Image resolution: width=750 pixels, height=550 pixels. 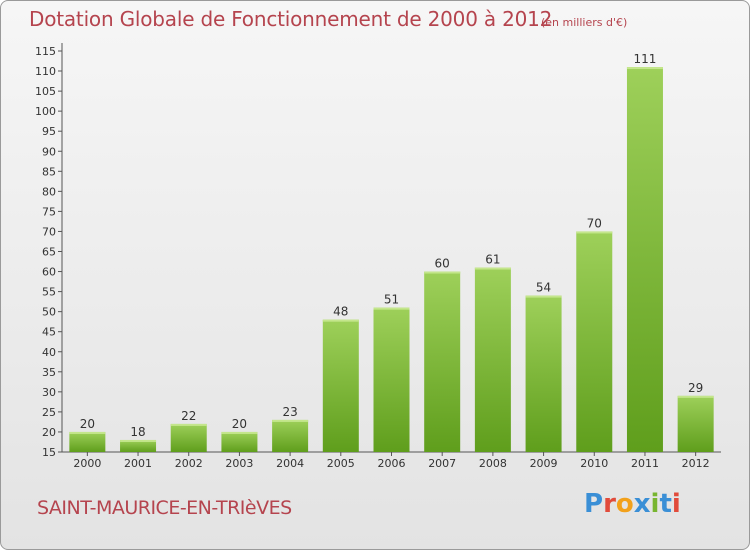 I want to click on data-label: 29, so click(x=695, y=388).